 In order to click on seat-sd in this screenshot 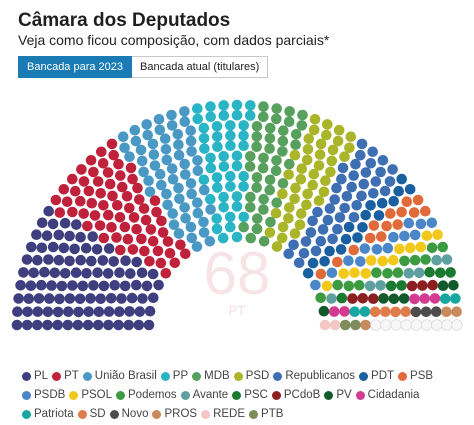, I will do `click(406, 311)`.